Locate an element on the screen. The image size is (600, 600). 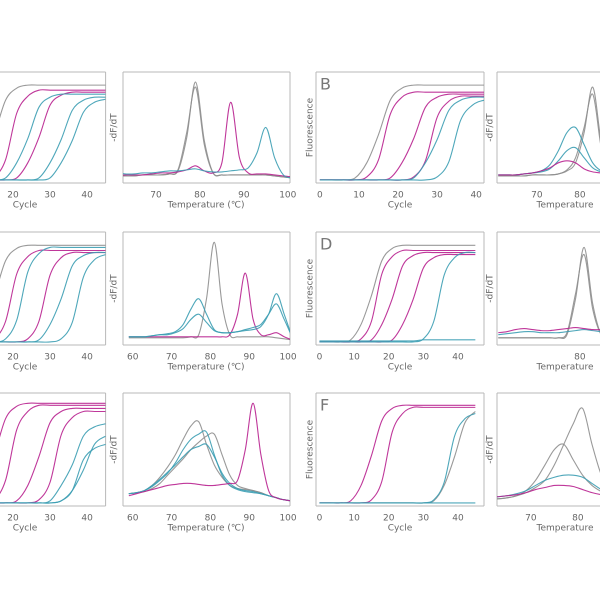
panel: 0 10 20 30 40 Cycle Fluorescence B is located at coordinates (395, 141).